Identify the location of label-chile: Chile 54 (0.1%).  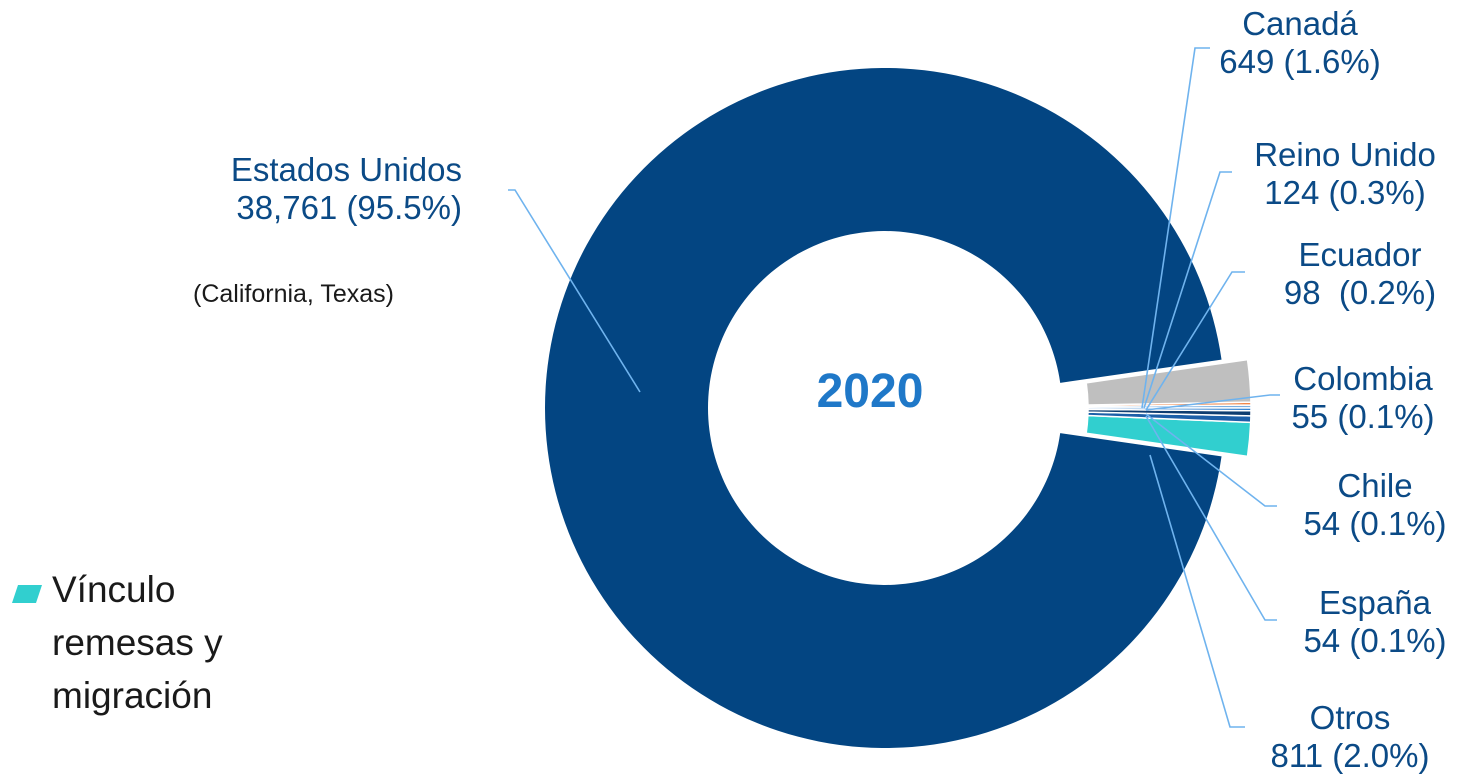
(1375, 505).